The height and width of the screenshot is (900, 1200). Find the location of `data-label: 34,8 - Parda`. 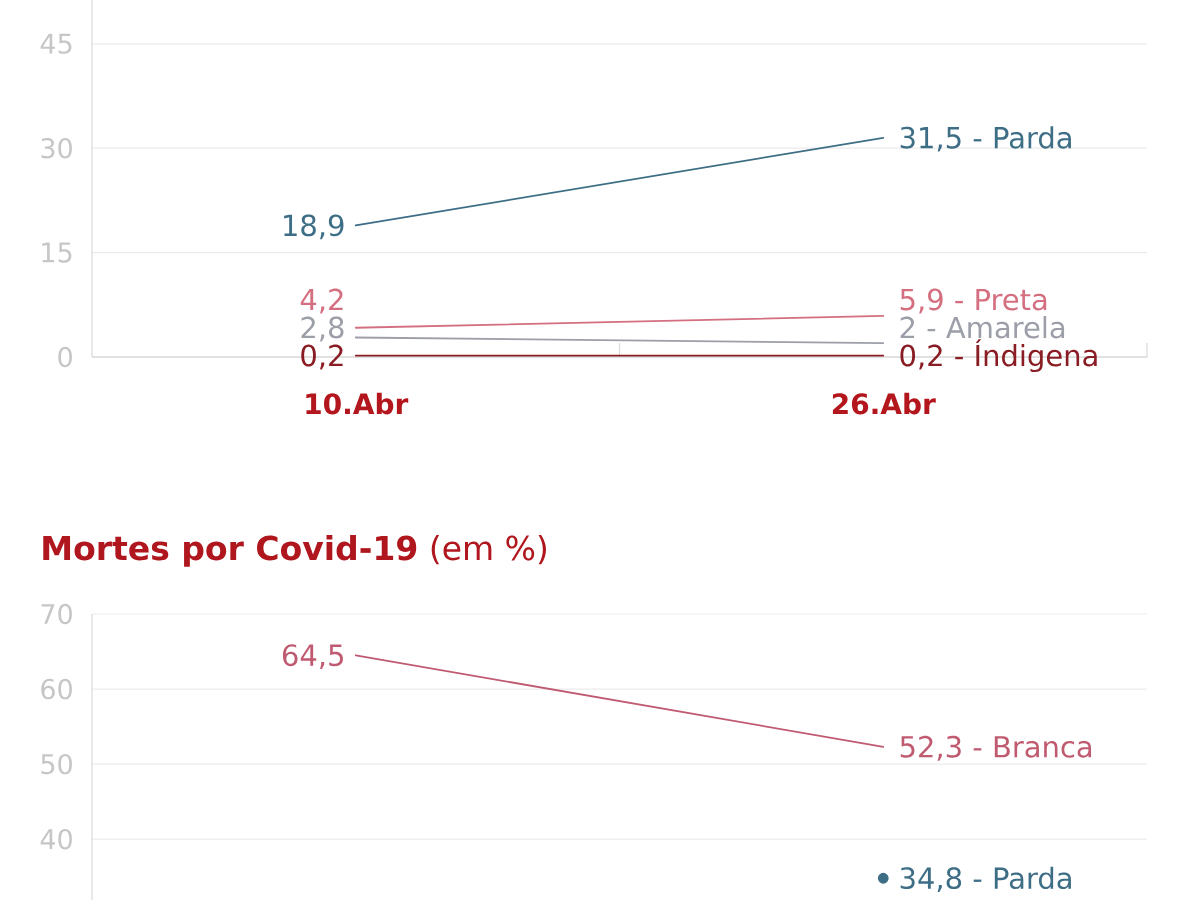

data-label: 34,8 - Parda is located at coordinates (985, 879).